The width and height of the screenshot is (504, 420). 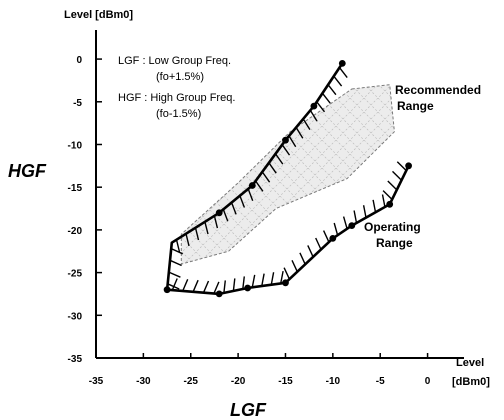 I want to click on legend-note-lgf-detail: (fo+1.5%), so click(x=180, y=77).